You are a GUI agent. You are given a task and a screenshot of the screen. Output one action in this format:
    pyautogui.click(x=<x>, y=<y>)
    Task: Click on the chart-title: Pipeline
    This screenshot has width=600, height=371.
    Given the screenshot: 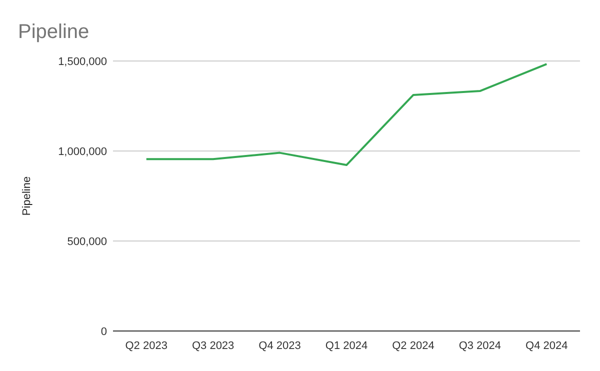 What is the action you would take?
    pyautogui.click(x=54, y=32)
    